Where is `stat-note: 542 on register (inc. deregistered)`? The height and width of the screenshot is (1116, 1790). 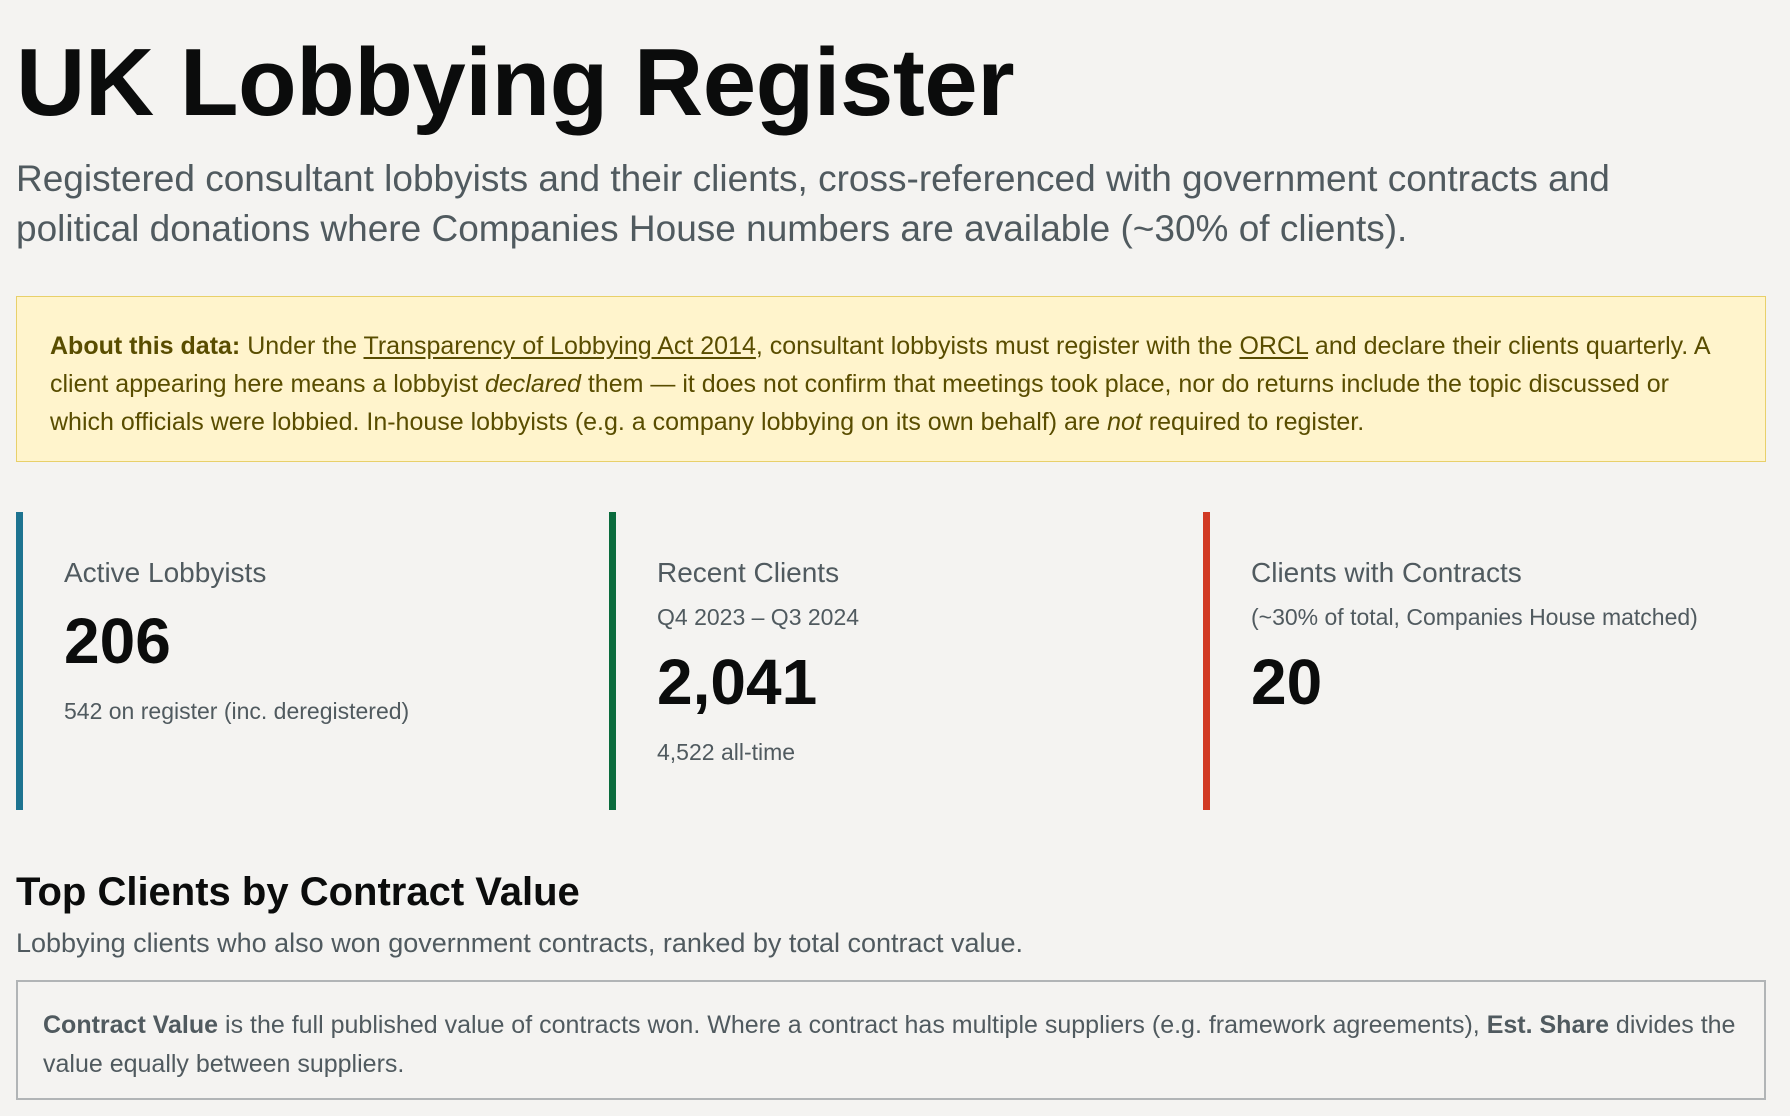
stat-note: 542 on register (inc. deregistered) is located at coordinates (237, 711).